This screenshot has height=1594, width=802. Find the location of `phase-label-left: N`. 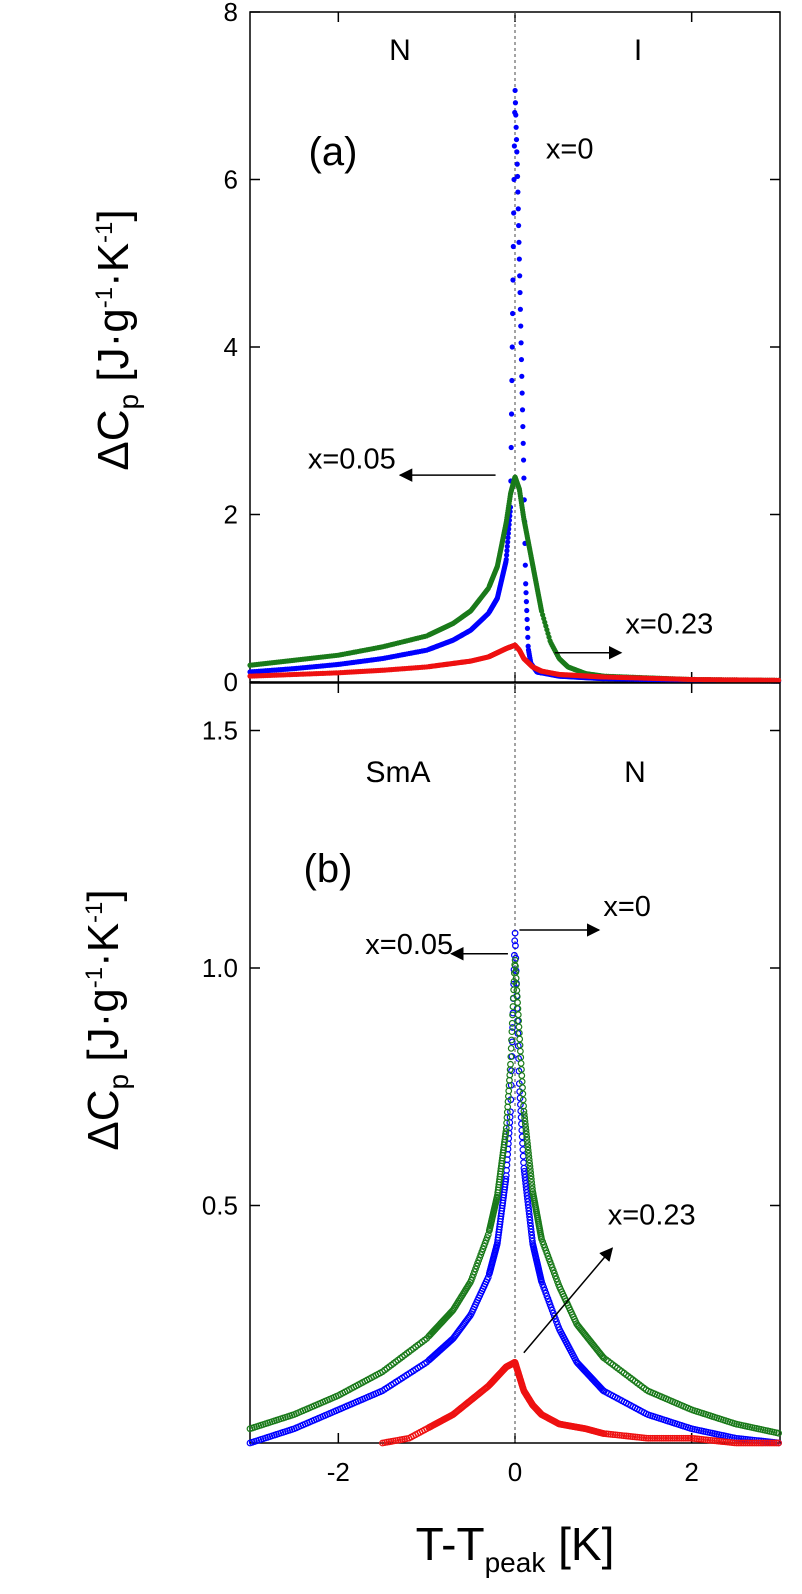

phase-label-left: N is located at coordinates (400, 50).